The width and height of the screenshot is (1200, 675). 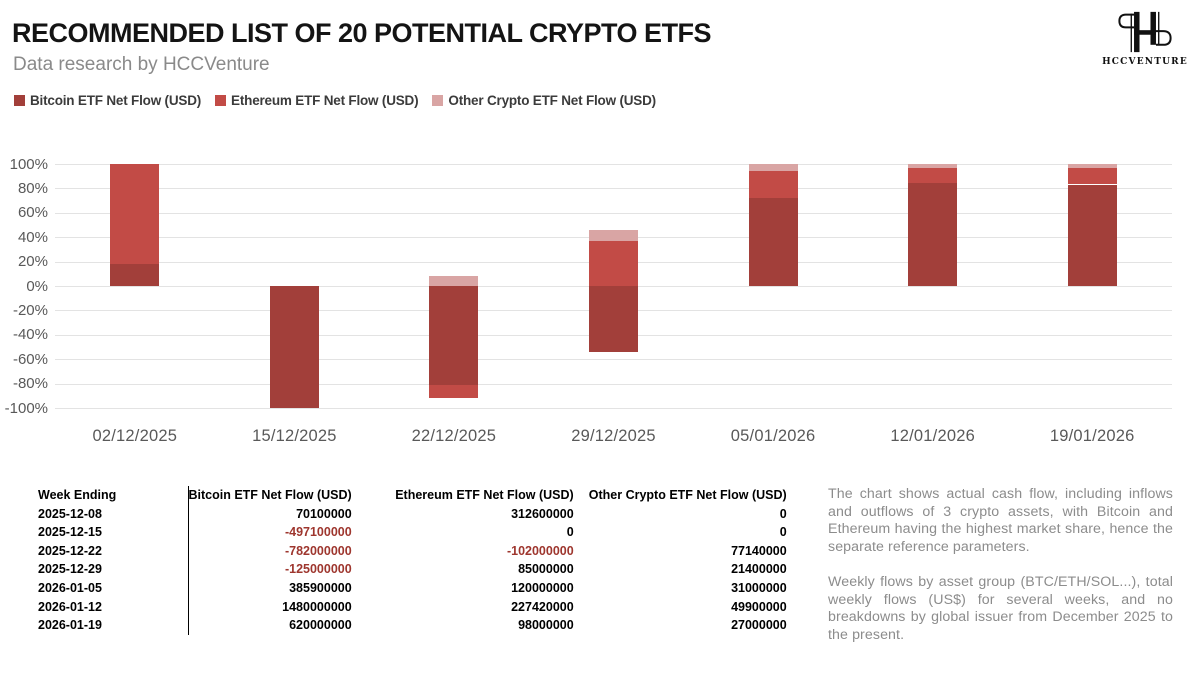 I want to click on legend-item: Other Crypto ETF Net Flow (USD), so click(x=544, y=100).